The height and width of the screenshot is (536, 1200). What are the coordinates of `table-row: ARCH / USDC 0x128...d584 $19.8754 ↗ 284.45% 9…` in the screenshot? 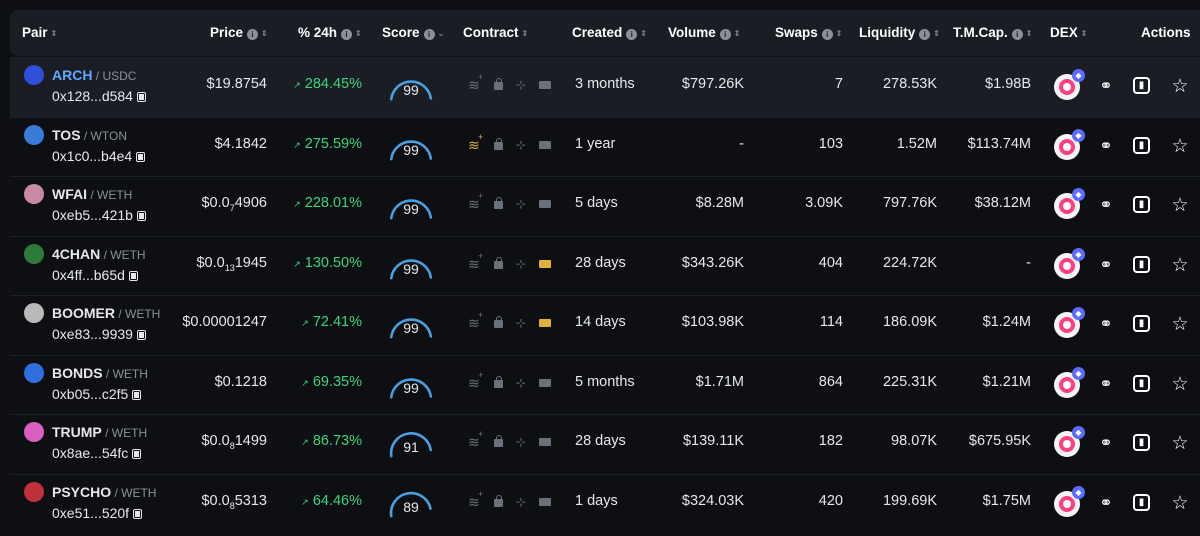 It's located at (605, 87).